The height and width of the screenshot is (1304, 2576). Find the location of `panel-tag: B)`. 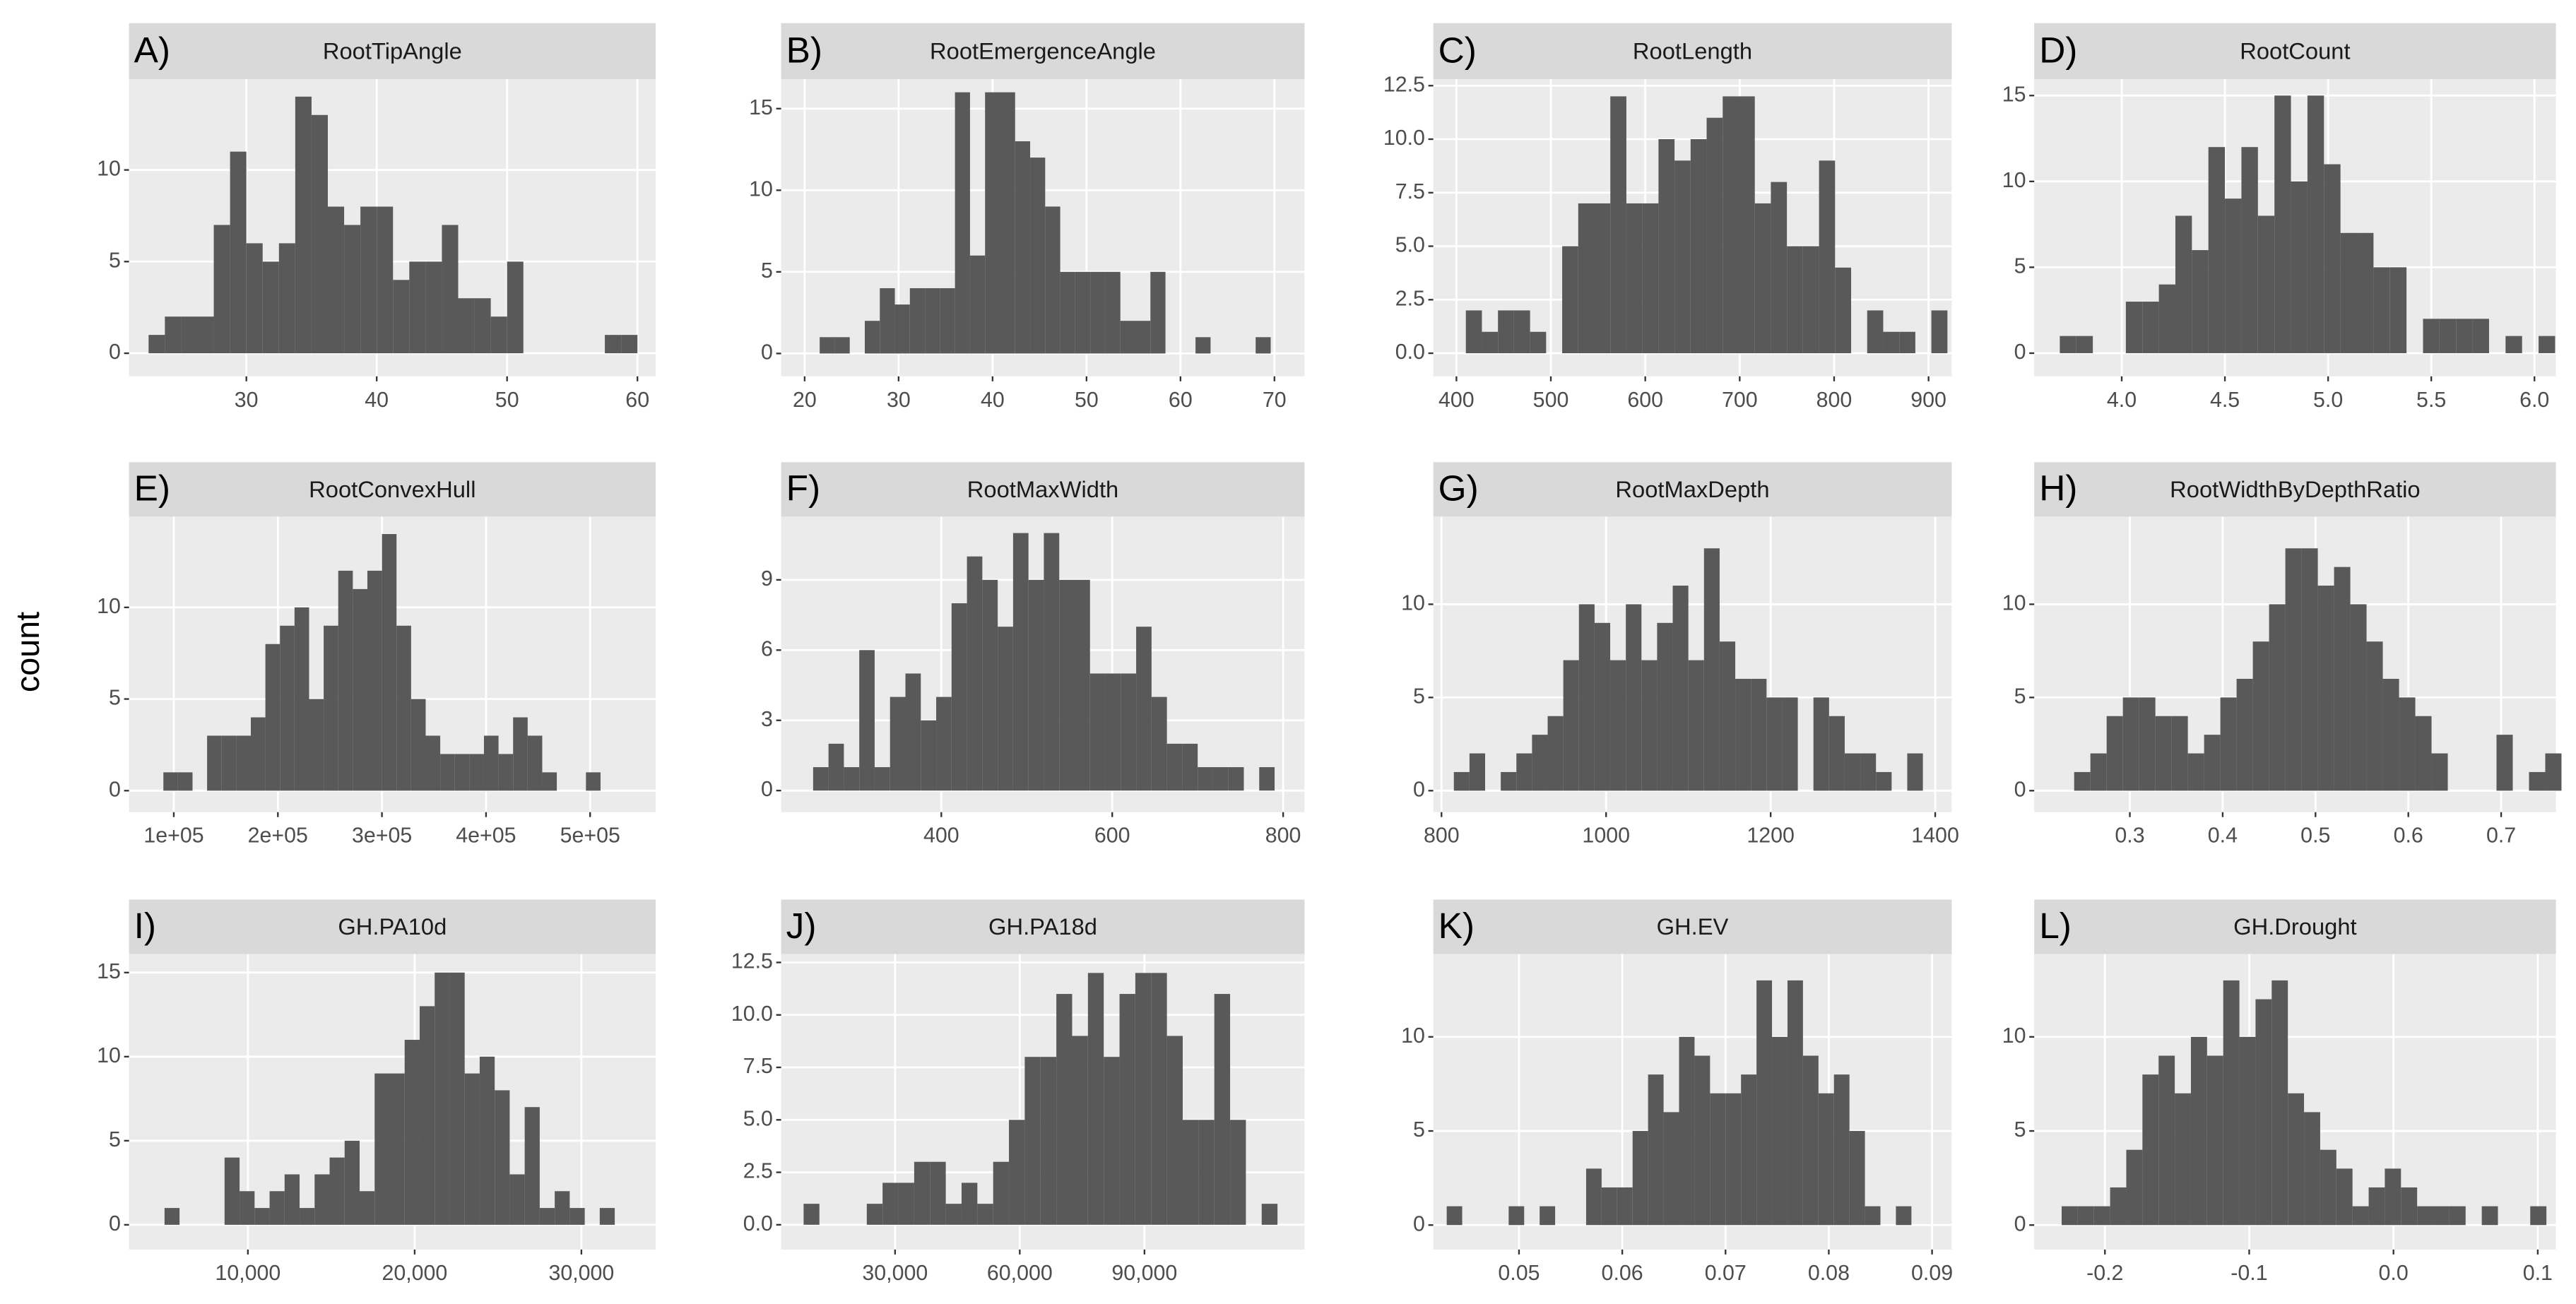

panel-tag: B) is located at coordinates (804, 49).